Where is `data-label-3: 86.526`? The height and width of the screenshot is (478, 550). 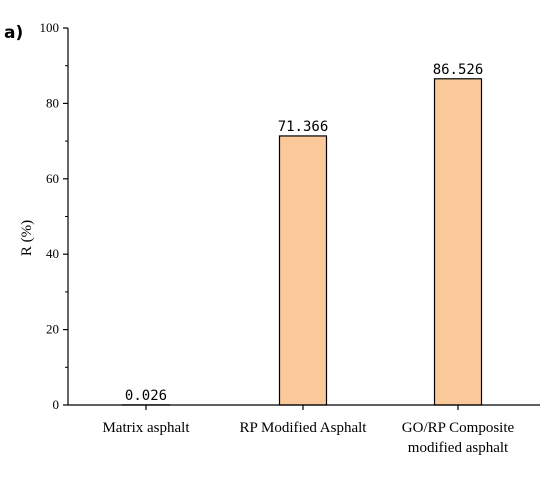 data-label-3: 86.526 is located at coordinates (458, 70).